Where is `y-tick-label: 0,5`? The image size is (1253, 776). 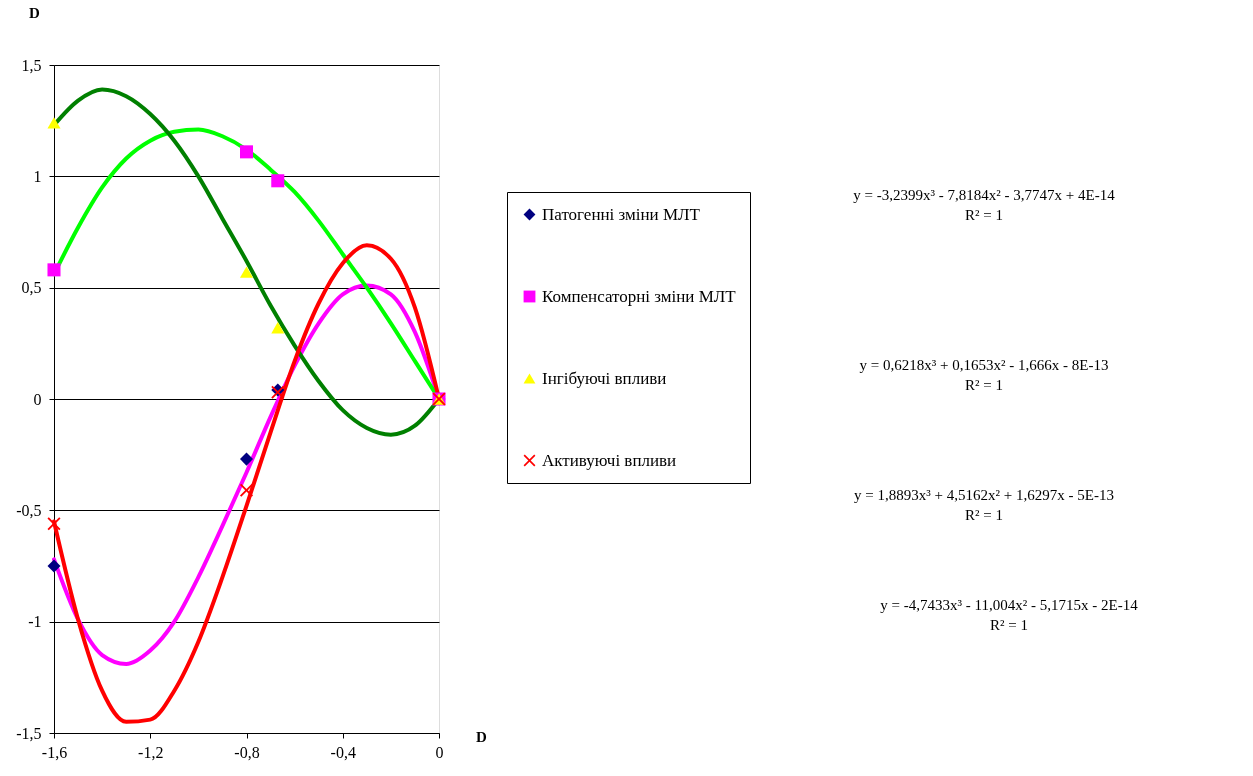 y-tick-label: 0,5 is located at coordinates (31, 288).